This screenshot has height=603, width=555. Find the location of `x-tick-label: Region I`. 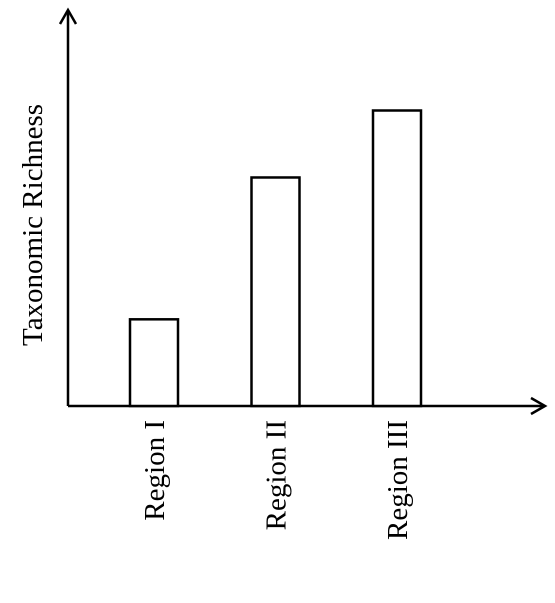

x-tick-label: Region I is located at coordinates (155, 470).